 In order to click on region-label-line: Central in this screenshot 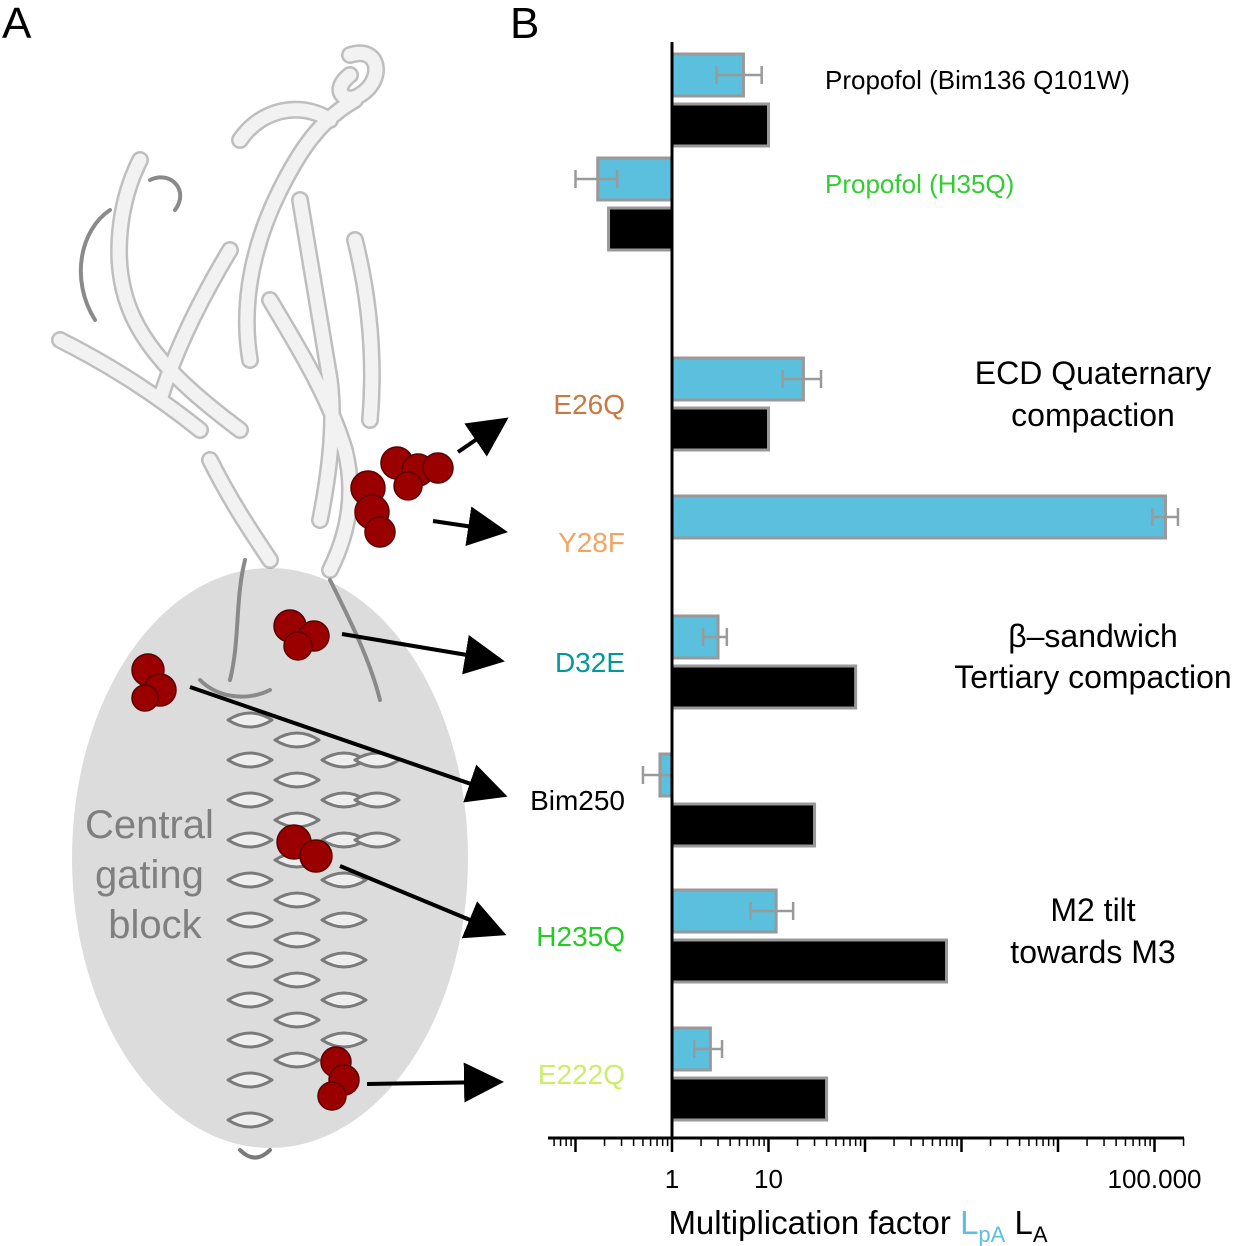, I will do `click(149, 825)`.